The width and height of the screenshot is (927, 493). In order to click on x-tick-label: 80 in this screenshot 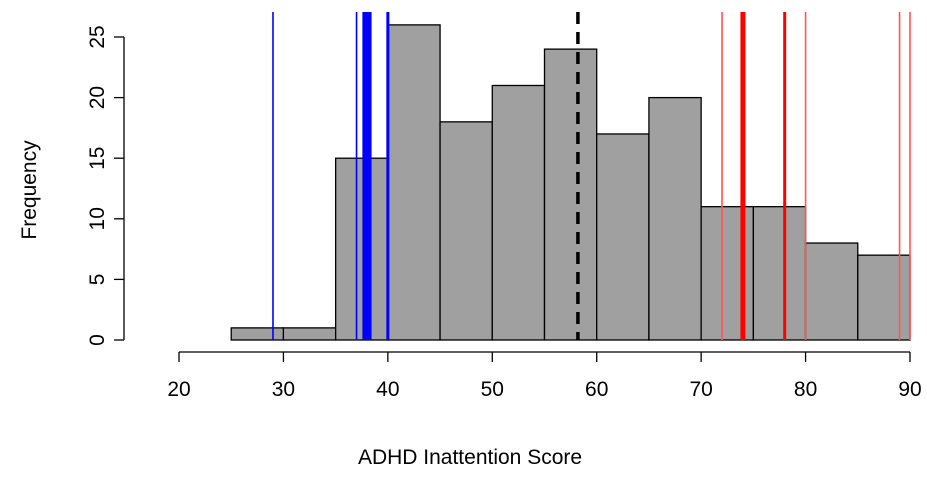, I will do `click(805, 389)`.